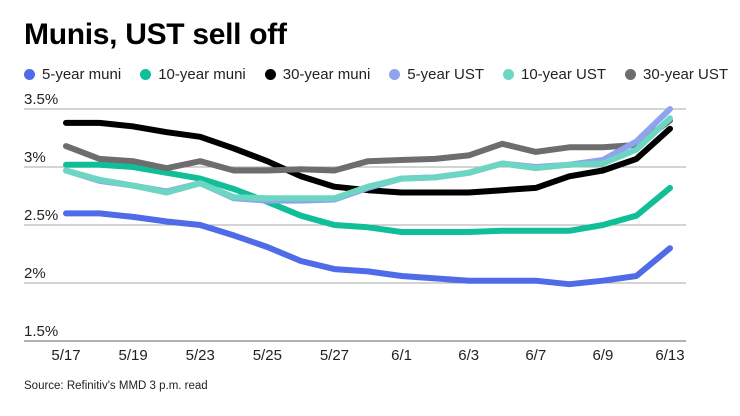  What do you see at coordinates (669, 355) in the screenshot?
I see `x-tick-label: 6/13` at bounding box center [669, 355].